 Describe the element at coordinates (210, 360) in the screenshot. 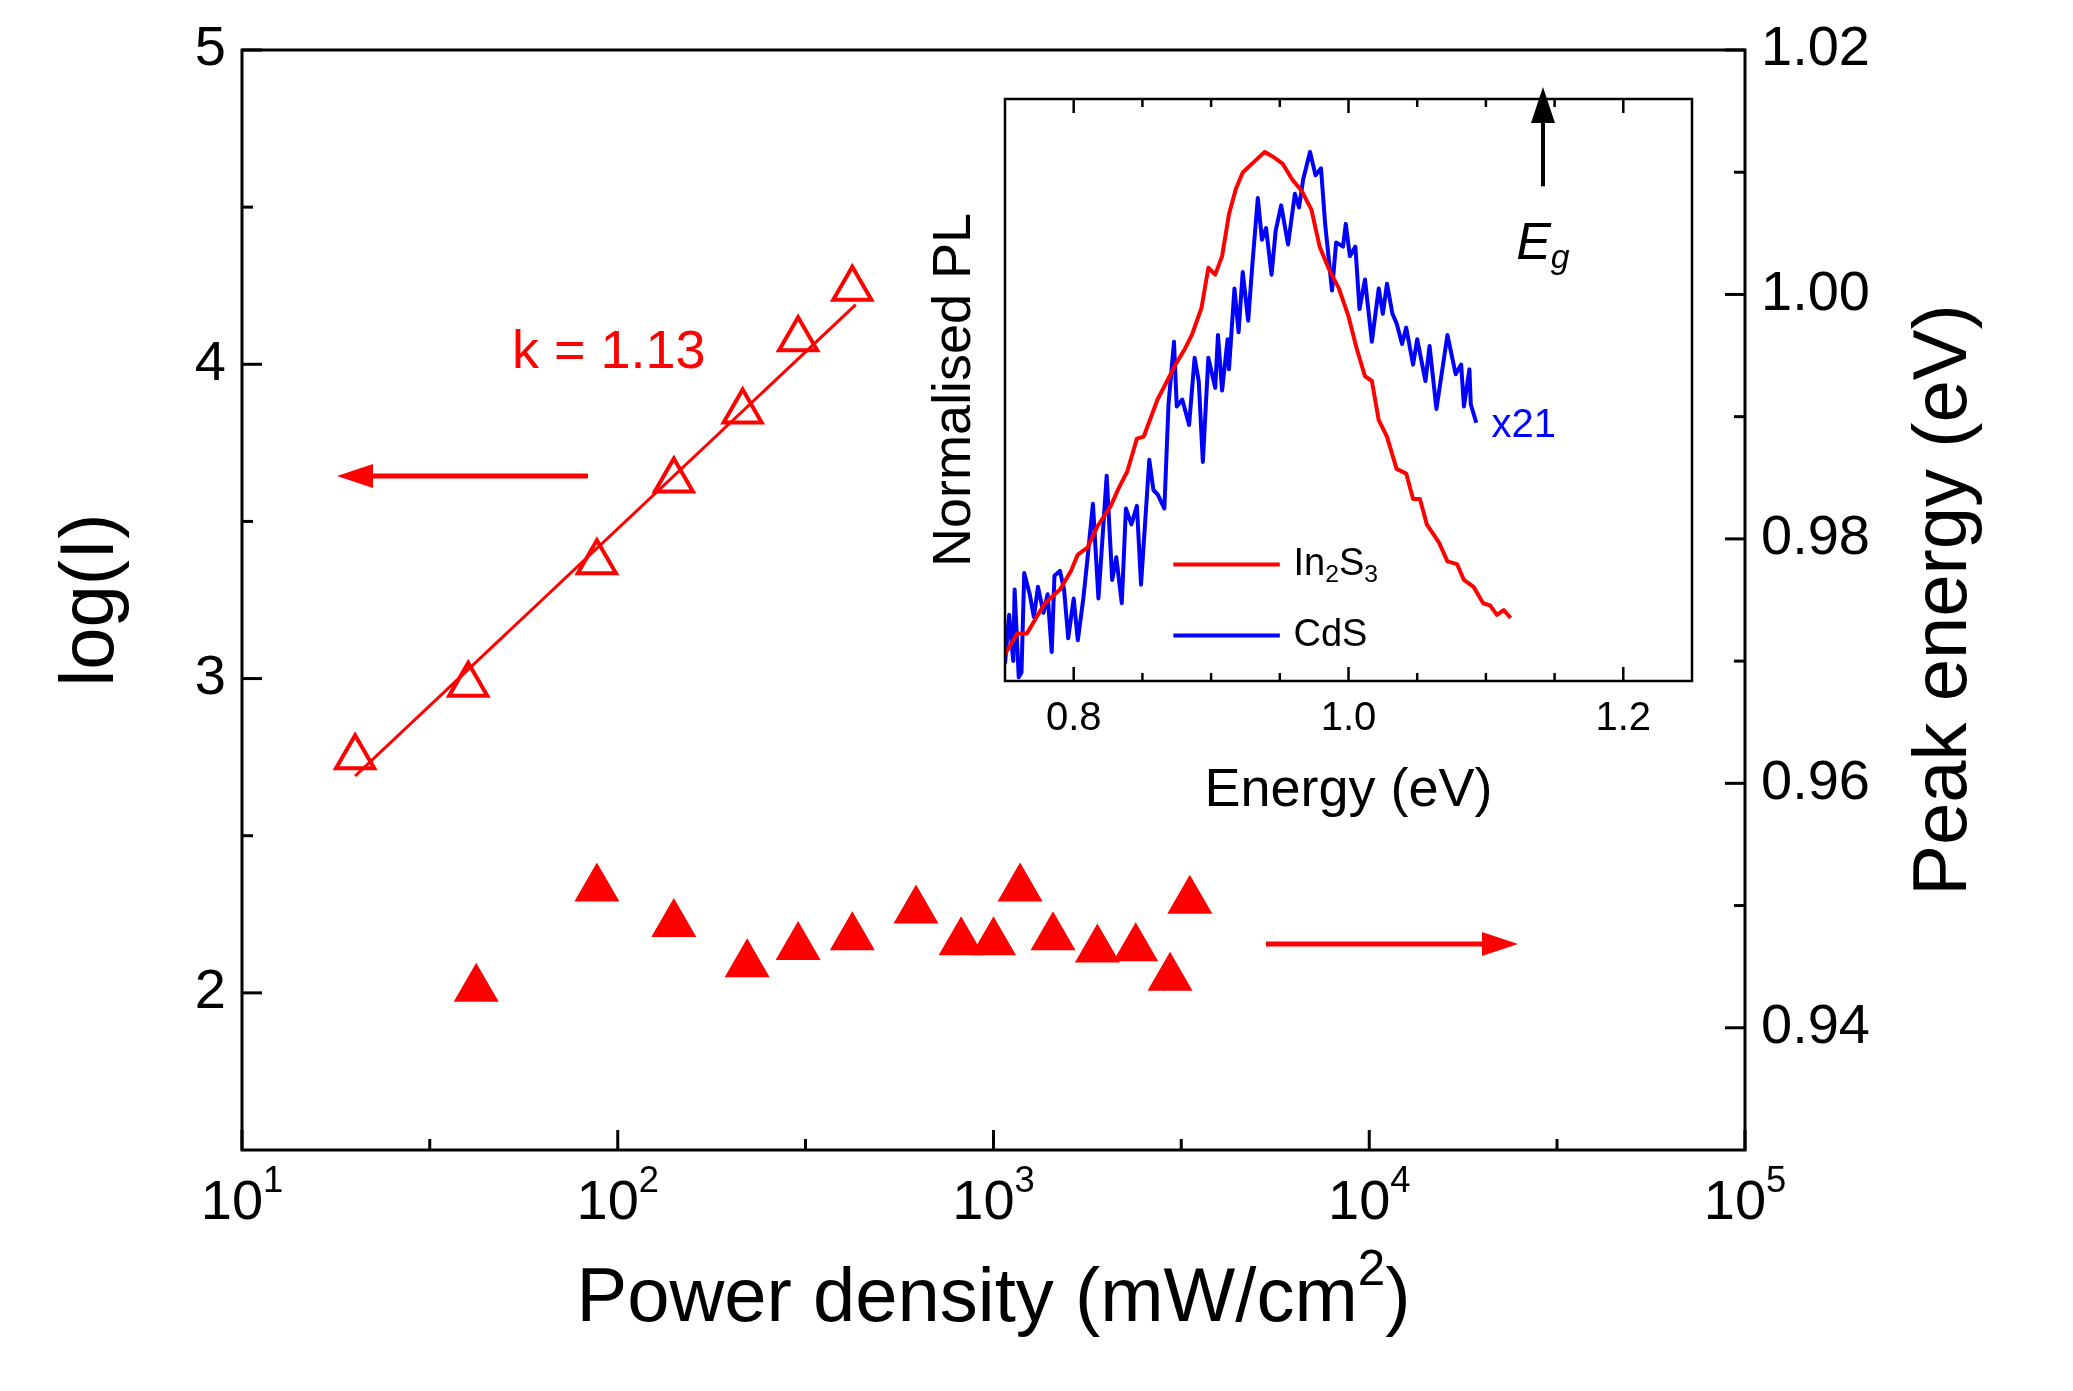

I see `y-tick-label: 4` at that location.